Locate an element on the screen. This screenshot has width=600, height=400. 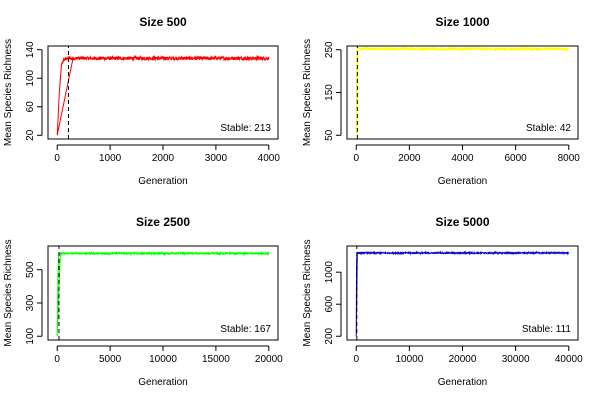
x-tick-label: 6000 is located at coordinates (516, 158).